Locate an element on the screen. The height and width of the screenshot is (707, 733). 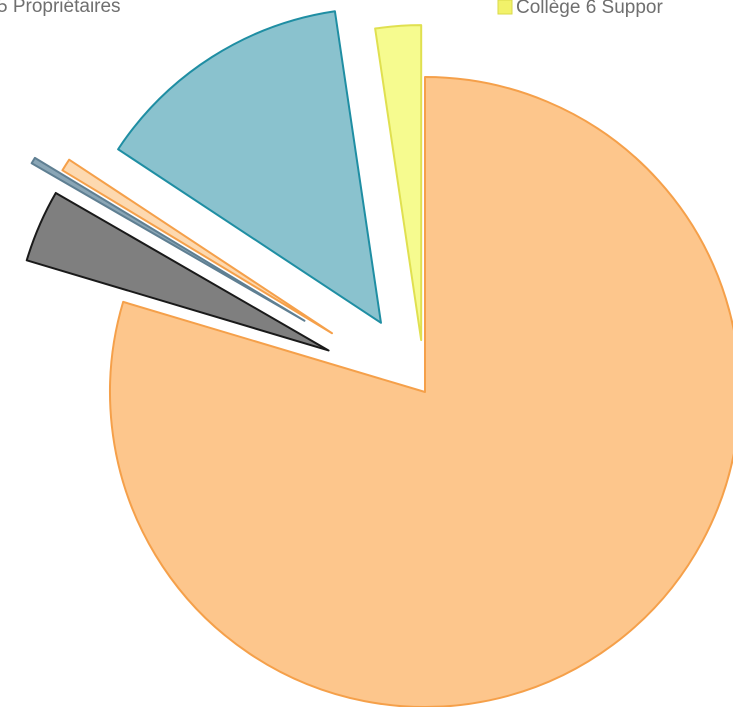
legend-label-college-6: Collège 6 Suppor is located at coordinates (589, 9).